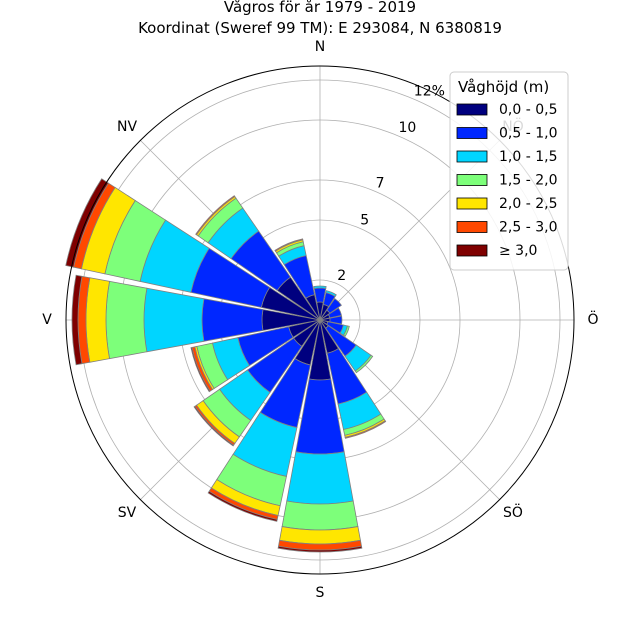 The image size is (640, 640). What do you see at coordinates (528, 157) in the screenshot?
I see `legend-label: 1,0 - 1,5` at bounding box center [528, 157].